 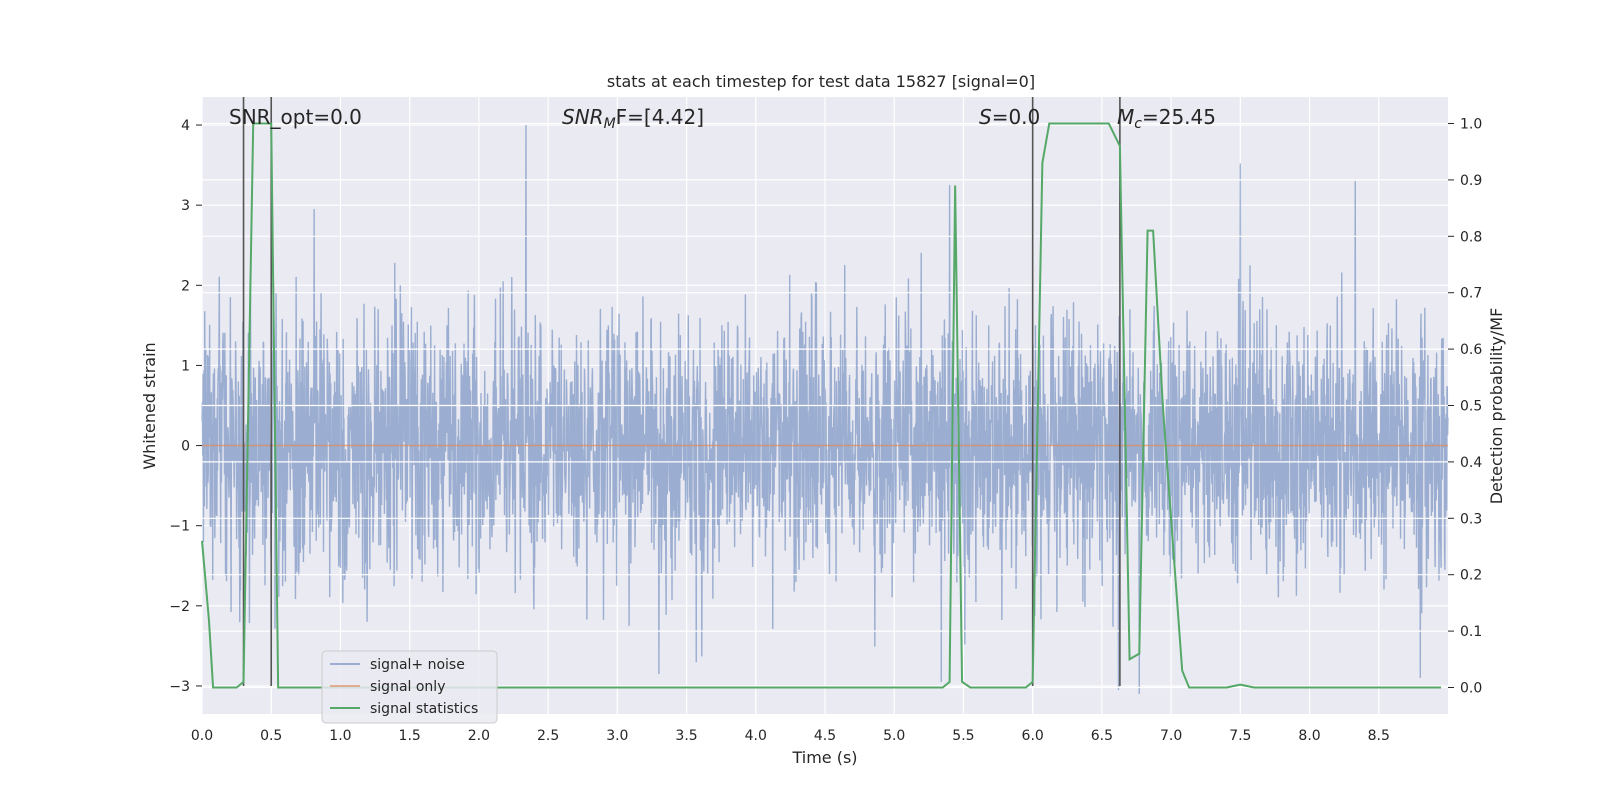 I want to click on x-tick-label: 7.0, so click(x=1171, y=736).